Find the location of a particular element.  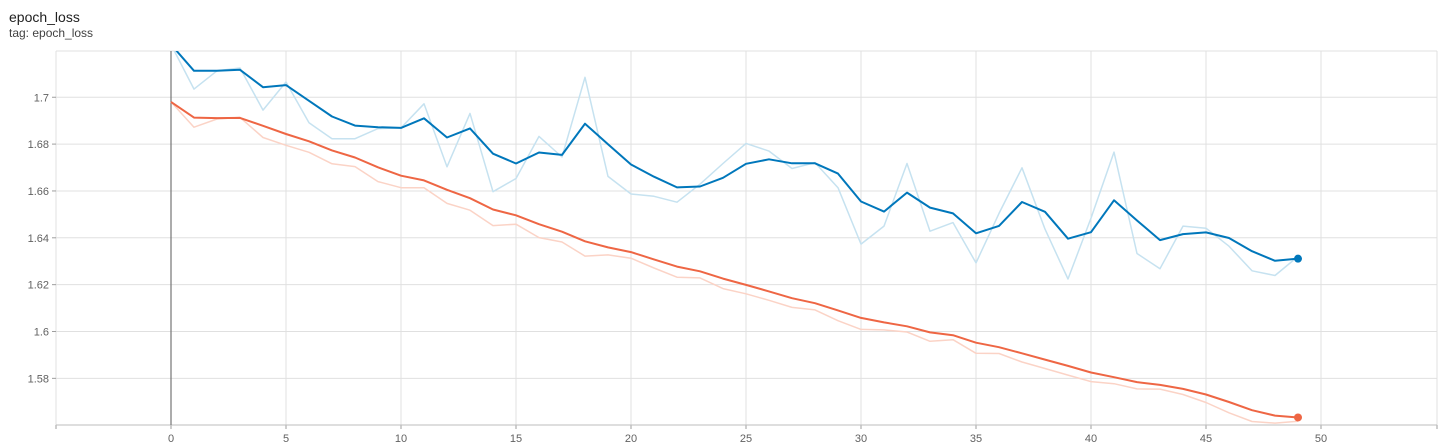

x-tick-label: 30 is located at coordinates (861, 439).